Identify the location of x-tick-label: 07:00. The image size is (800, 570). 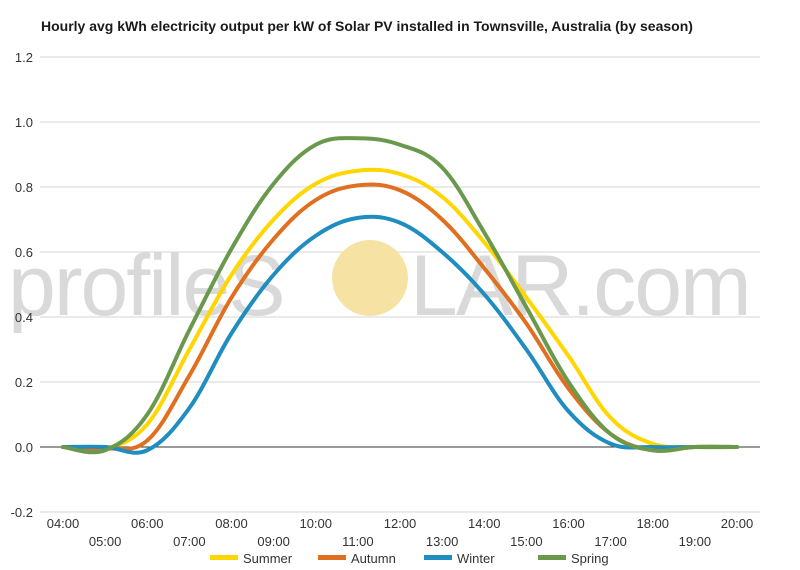
(189, 541).